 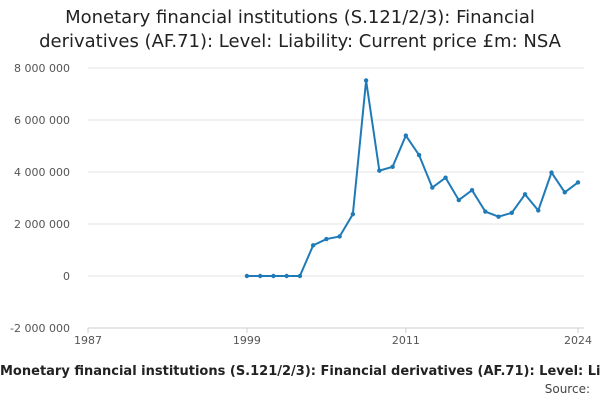 What do you see at coordinates (247, 340) in the screenshot?
I see `x-tick-label: 1999` at bounding box center [247, 340].